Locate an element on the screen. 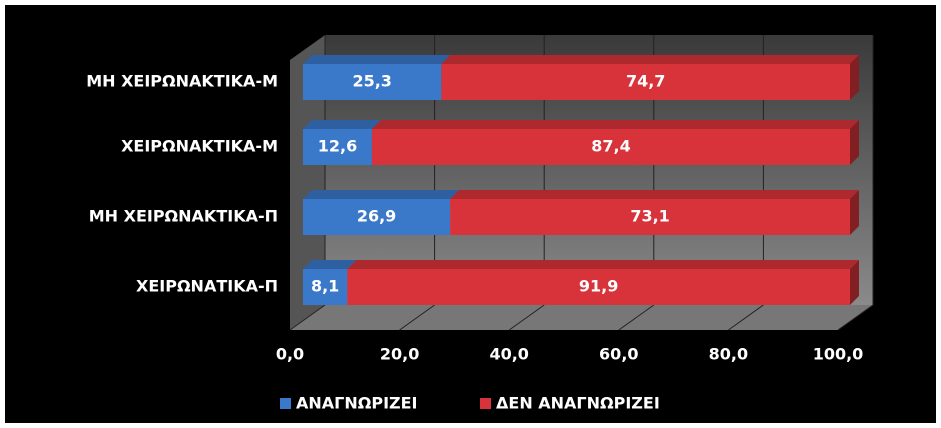 The image size is (941, 428). value-label: 87,4 is located at coordinates (610, 146).